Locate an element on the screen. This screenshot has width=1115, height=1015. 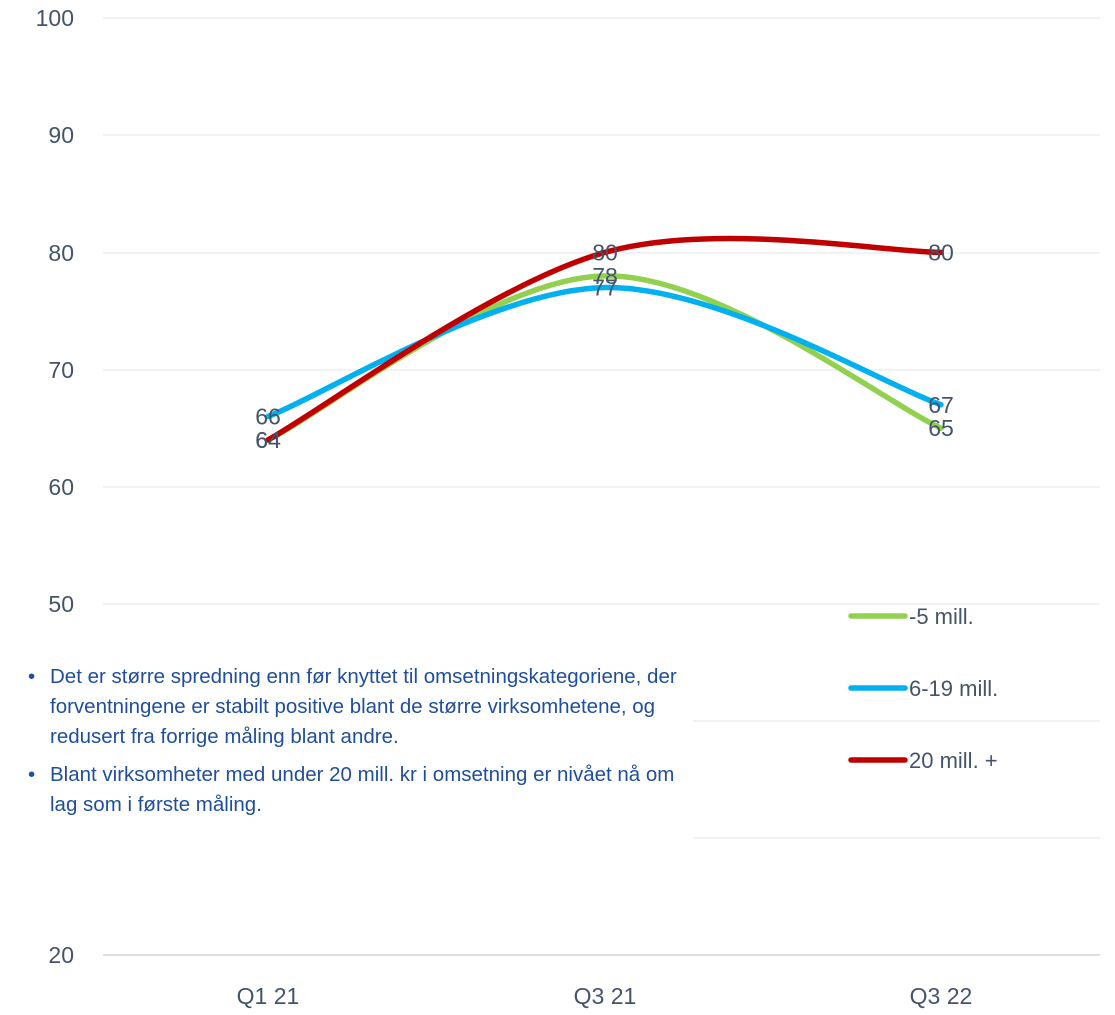
legend-label: -5 mill. is located at coordinates (941, 616).